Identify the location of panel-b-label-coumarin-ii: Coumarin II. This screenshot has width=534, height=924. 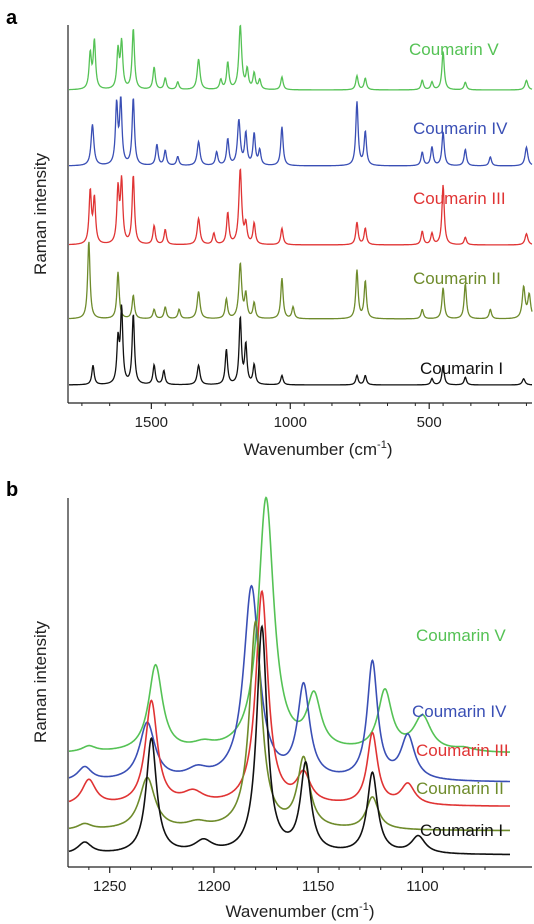
(460, 788).